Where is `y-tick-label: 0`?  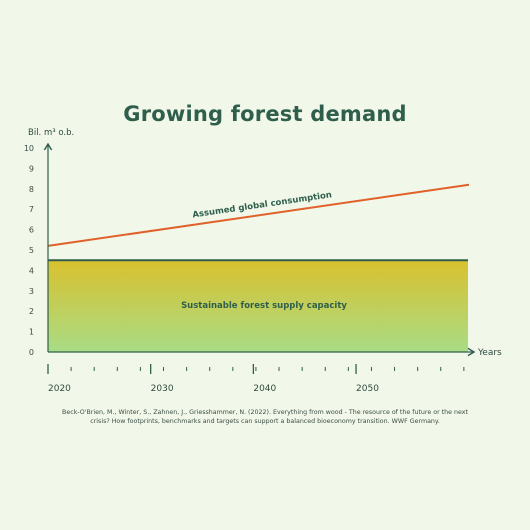 y-tick-label: 0 is located at coordinates (31, 352).